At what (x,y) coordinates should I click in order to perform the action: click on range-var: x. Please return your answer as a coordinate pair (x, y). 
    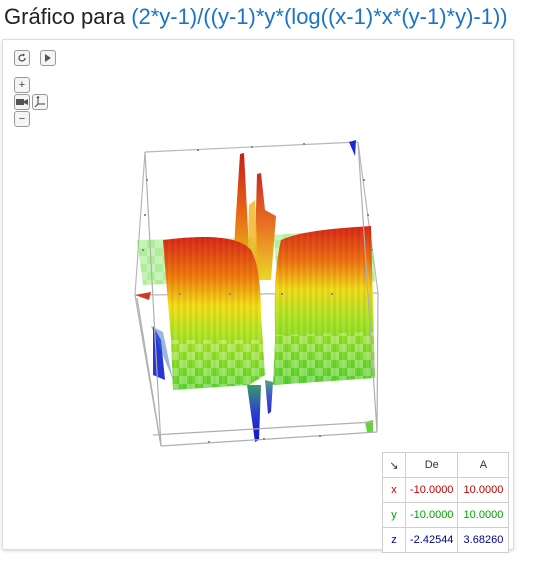
    Looking at the image, I should click on (394, 490).